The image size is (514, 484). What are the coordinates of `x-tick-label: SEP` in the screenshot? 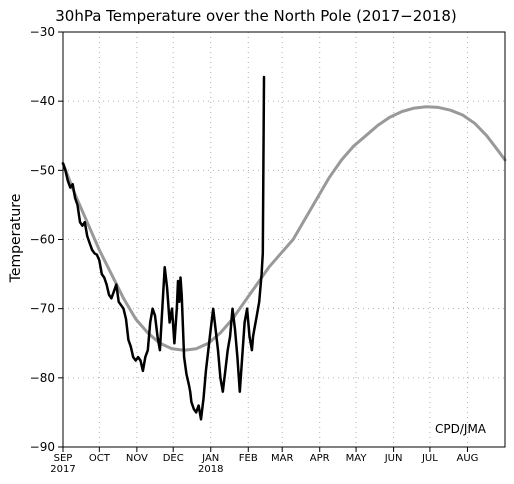 It's located at (63, 458).